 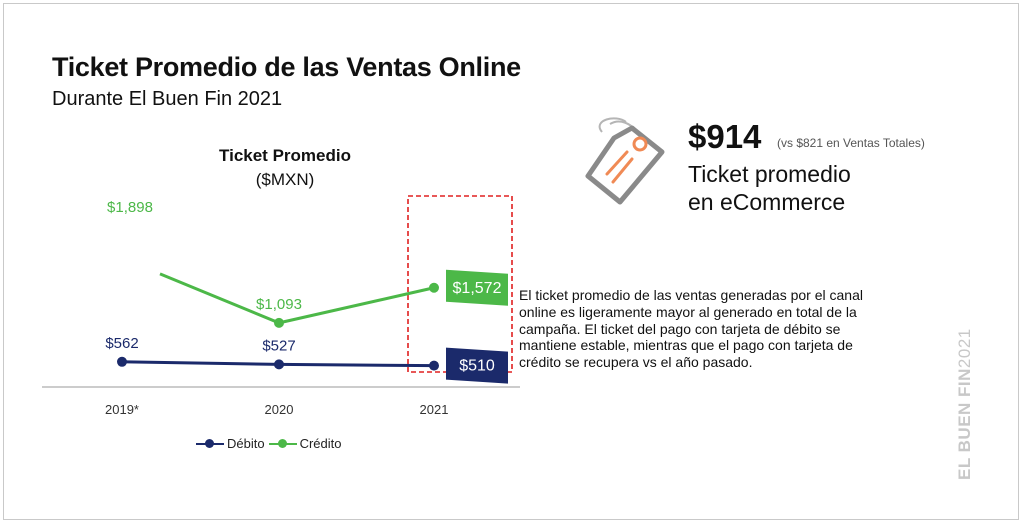 What do you see at coordinates (282, 443) in the screenshot?
I see `legend-swatch-credito` at bounding box center [282, 443].